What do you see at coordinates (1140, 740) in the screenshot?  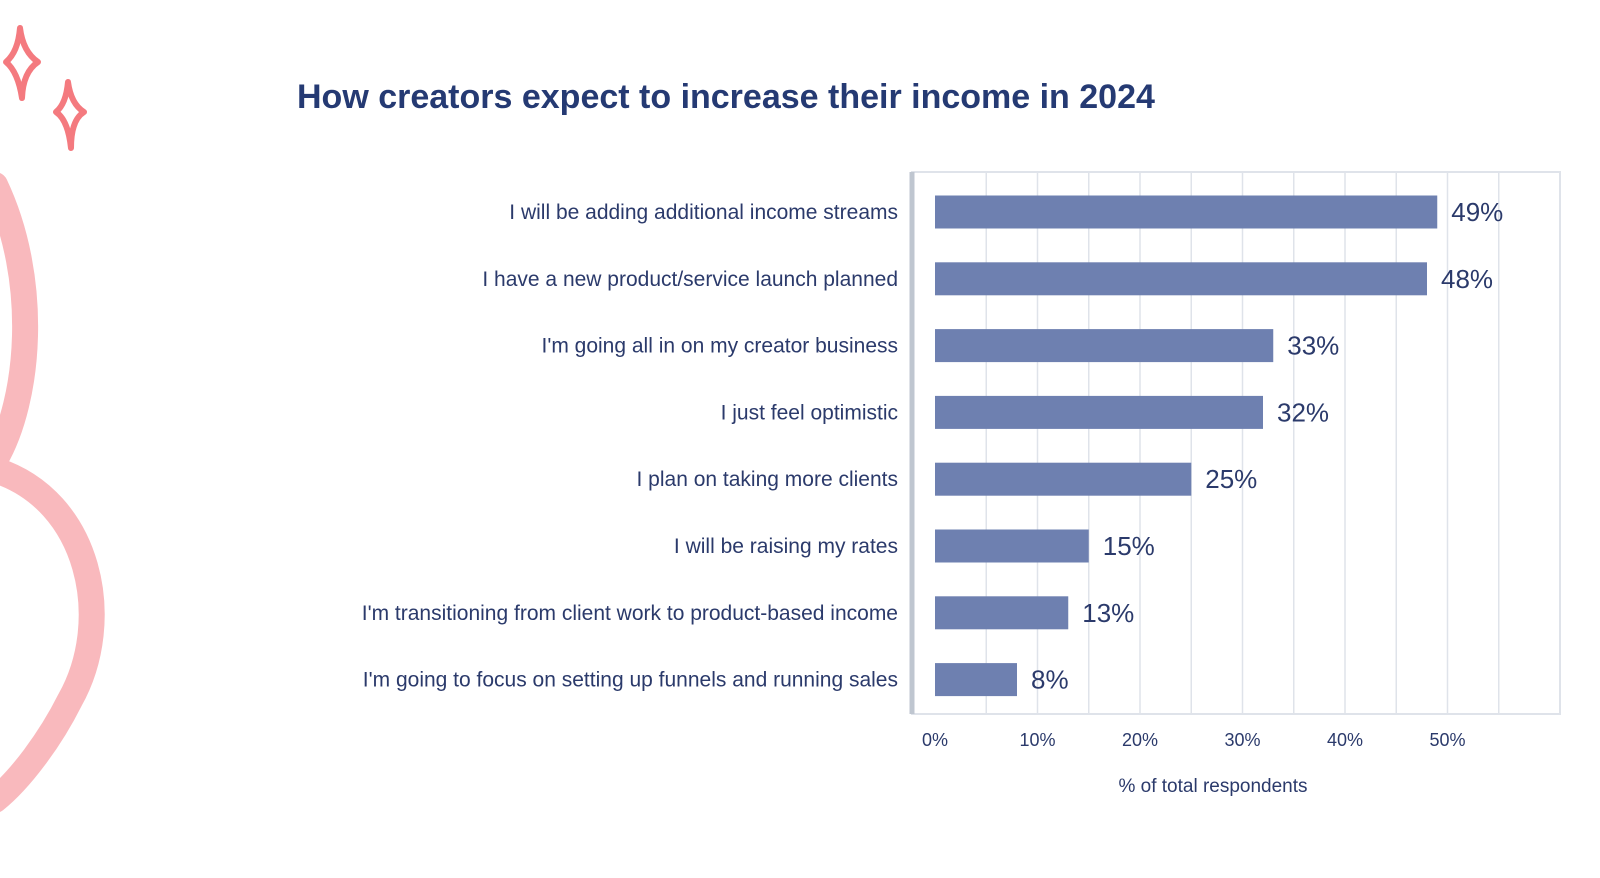 I see `x-tick-label: 20%` at bounding box center [1140, 740].